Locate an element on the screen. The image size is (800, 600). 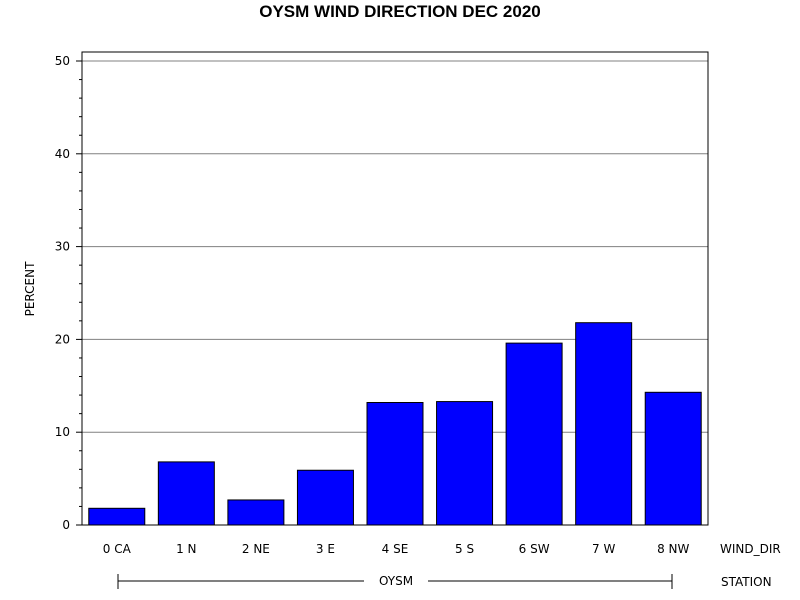
y-axis-label: PERCENT is located at coordinates (30, 288).